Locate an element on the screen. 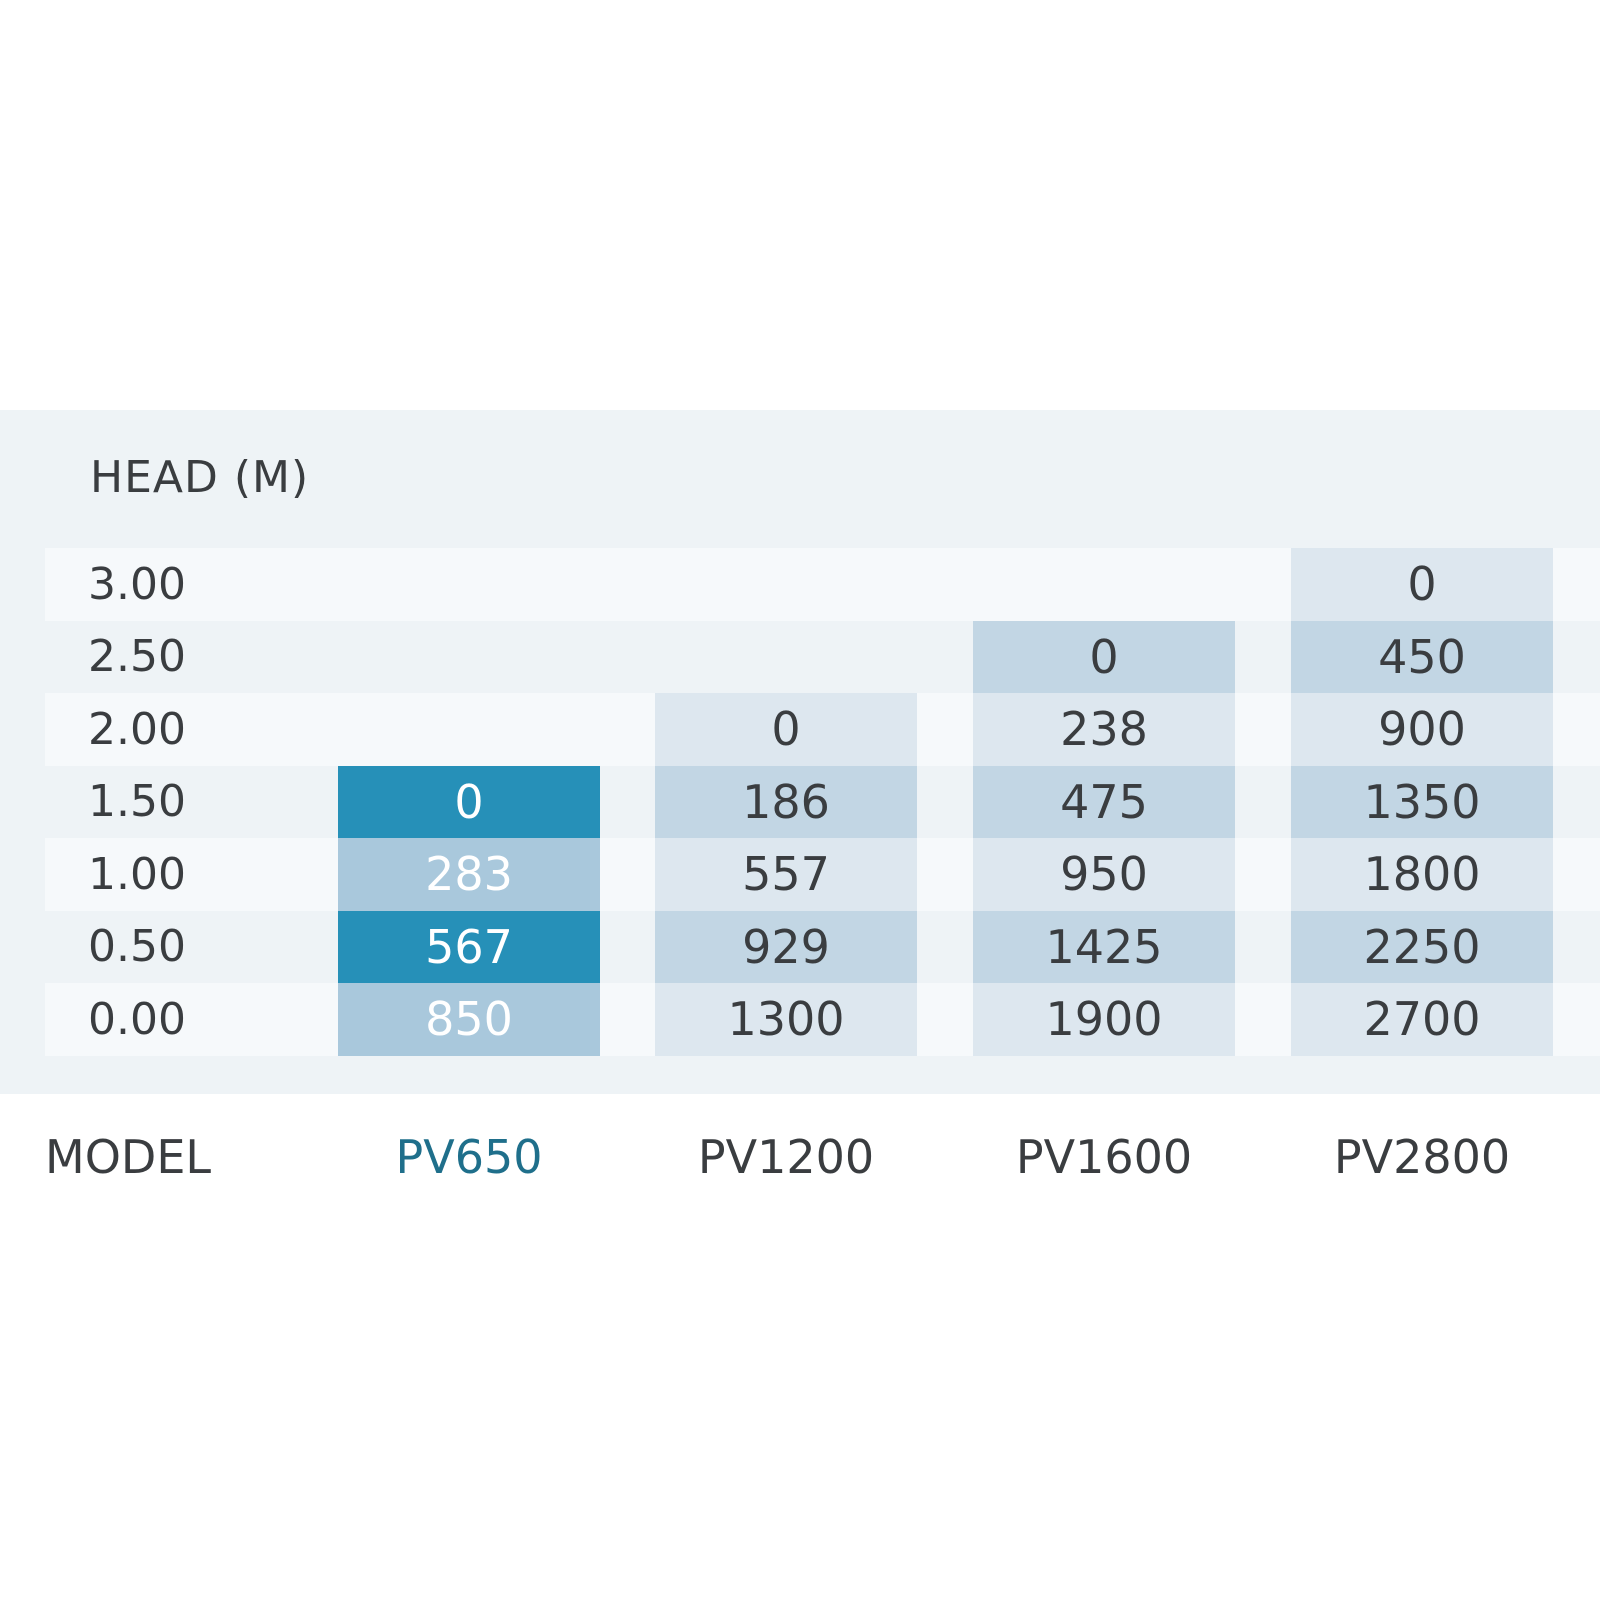  table-cell: 475 is located at coordinates (1104, 801).